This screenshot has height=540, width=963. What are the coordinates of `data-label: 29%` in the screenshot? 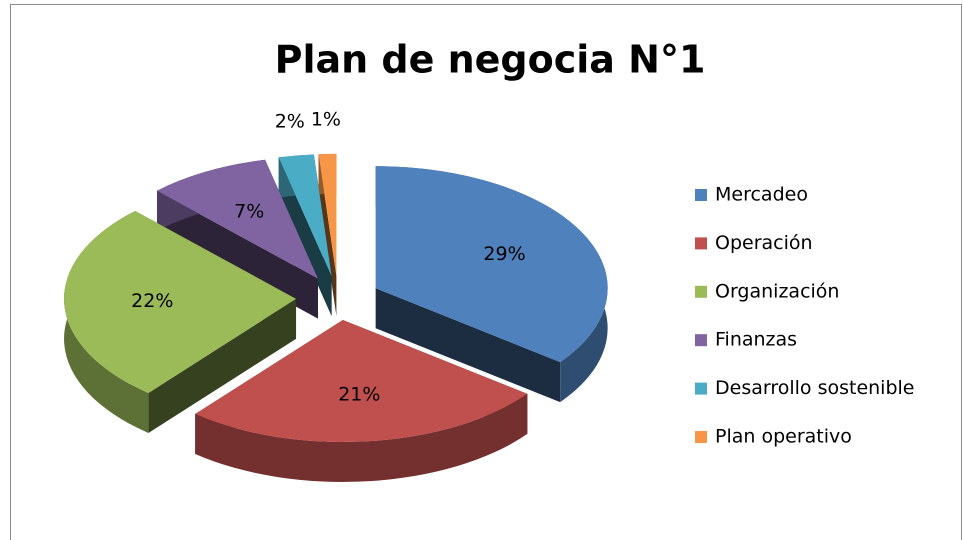 It's located at (504, 254).